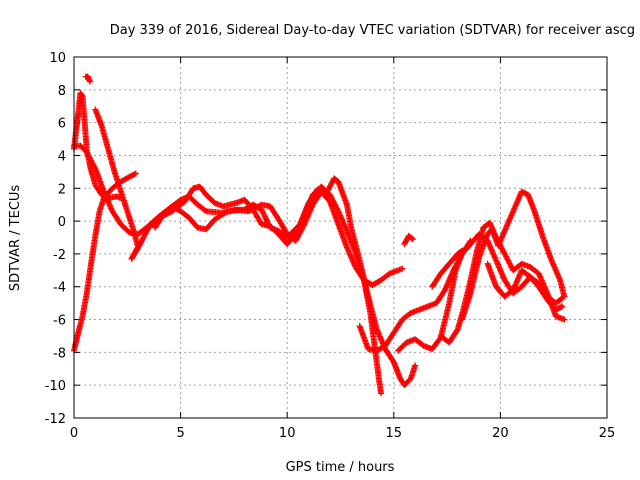 The image size is (640, 480). What do you see at coordinates (500, 433) in the screenshot?
I see `x-tick-label: 20` at bounding box center [500, 433].